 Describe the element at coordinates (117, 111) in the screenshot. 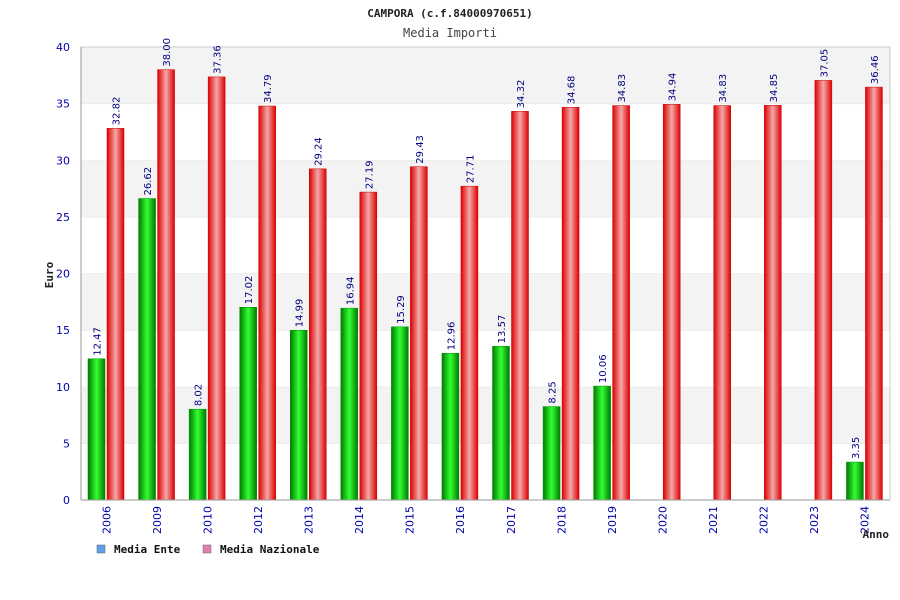

I see `bar-value-label: 32.82` at that location.